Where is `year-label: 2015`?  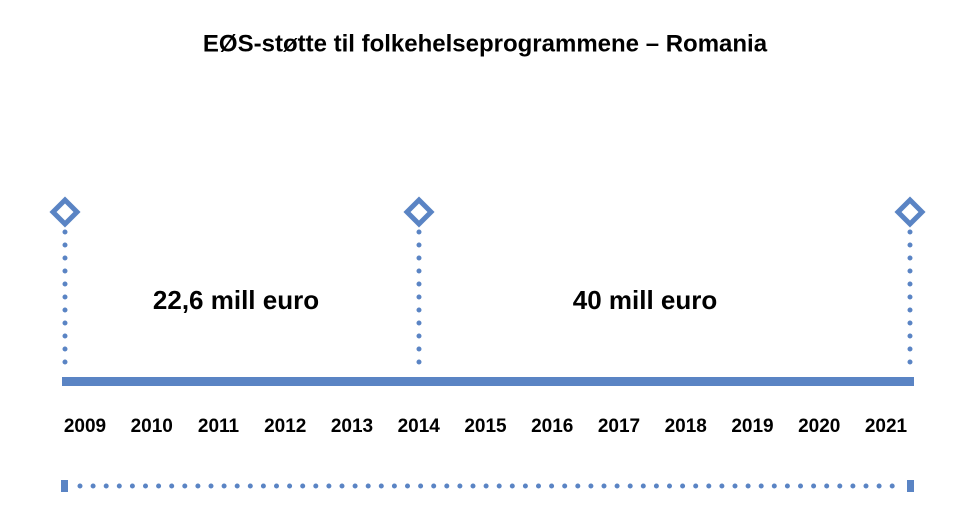 year-label: 2015 is located at coordinates (485, 426).